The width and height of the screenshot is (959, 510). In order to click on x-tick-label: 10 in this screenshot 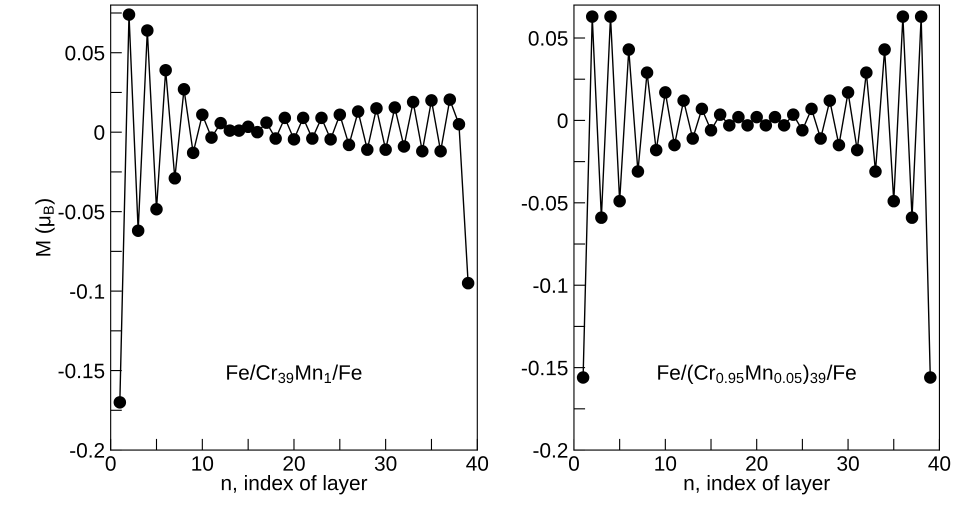, I will do `click(665, 463)`.